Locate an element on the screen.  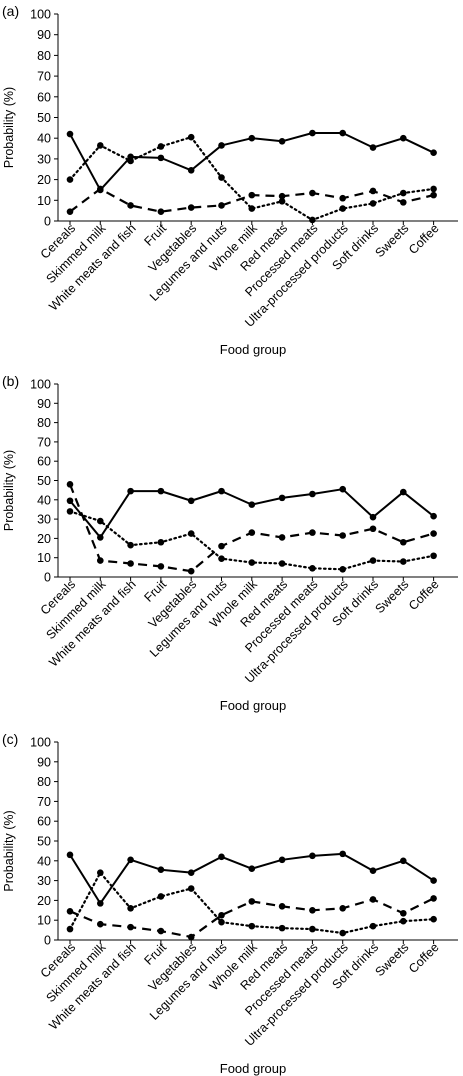
x-axis-title: Food group is located at coordinates (253, 705).